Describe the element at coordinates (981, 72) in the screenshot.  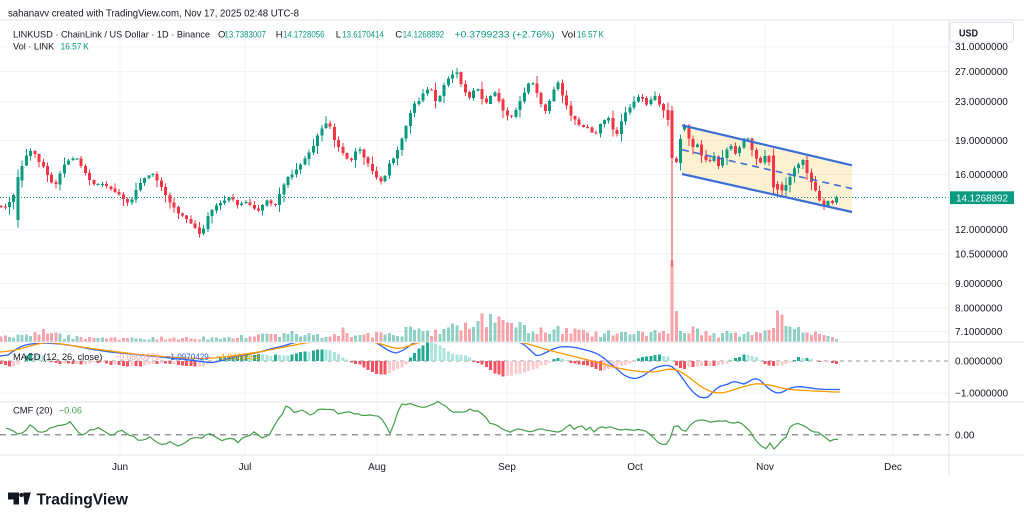
I see `svg-text: 27.0000000` at that location.